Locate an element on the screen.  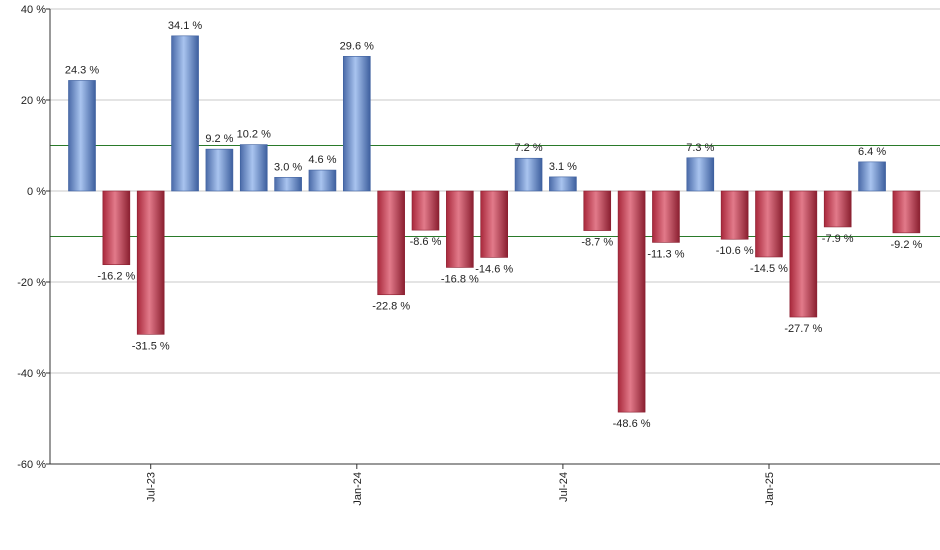
data-label: -16.8 % is located at coordinates (460, 279).